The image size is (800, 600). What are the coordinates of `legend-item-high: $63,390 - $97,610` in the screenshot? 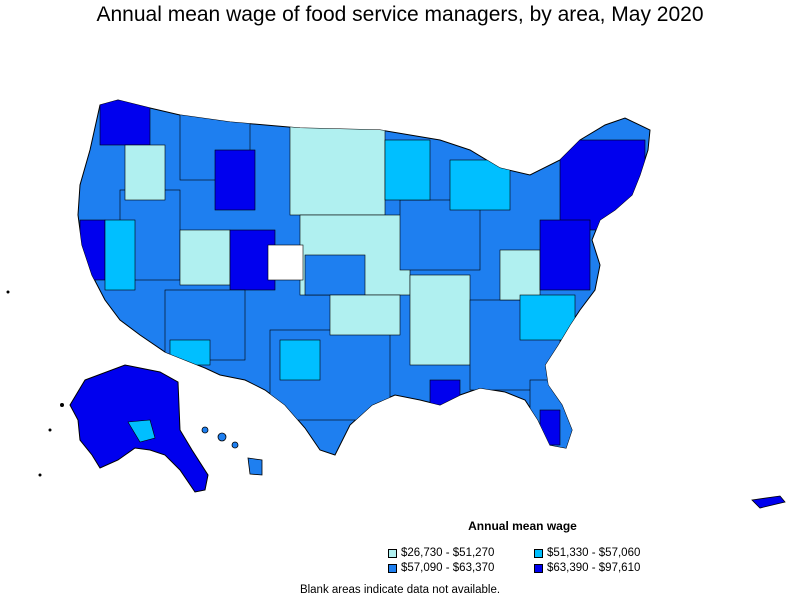 It's located at (587, 568).